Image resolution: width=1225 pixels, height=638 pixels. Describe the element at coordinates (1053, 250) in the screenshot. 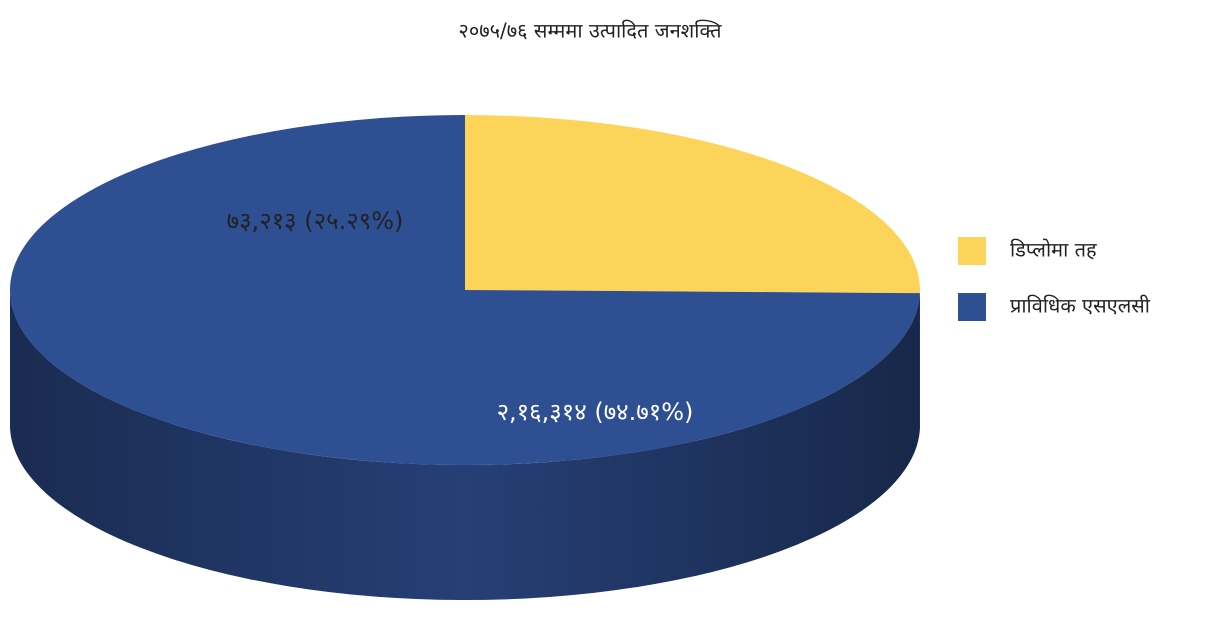

I see `legend-label: डिप्लोमा तह` at that location.